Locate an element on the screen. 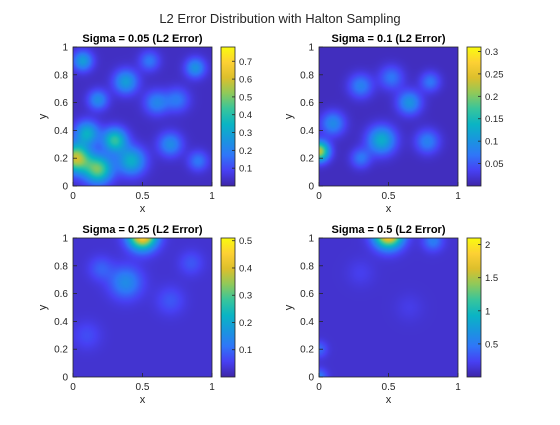  colorbar-tick-label: 1 is located at coordinates (487, 311).